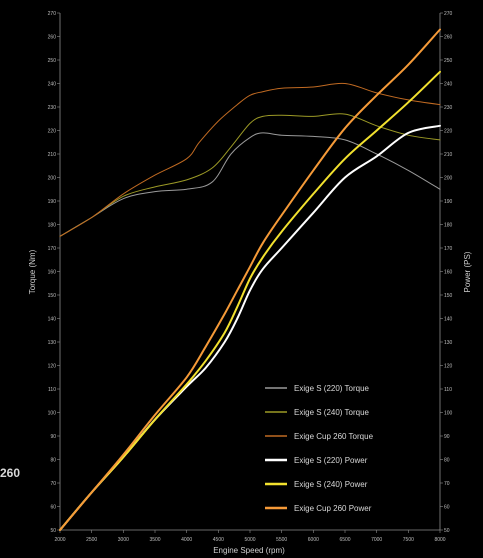 The image size is (483, 558). Describe the element at coordinates (52, 202) in the screenshot. I see `left-tick-label: 190` at that location.